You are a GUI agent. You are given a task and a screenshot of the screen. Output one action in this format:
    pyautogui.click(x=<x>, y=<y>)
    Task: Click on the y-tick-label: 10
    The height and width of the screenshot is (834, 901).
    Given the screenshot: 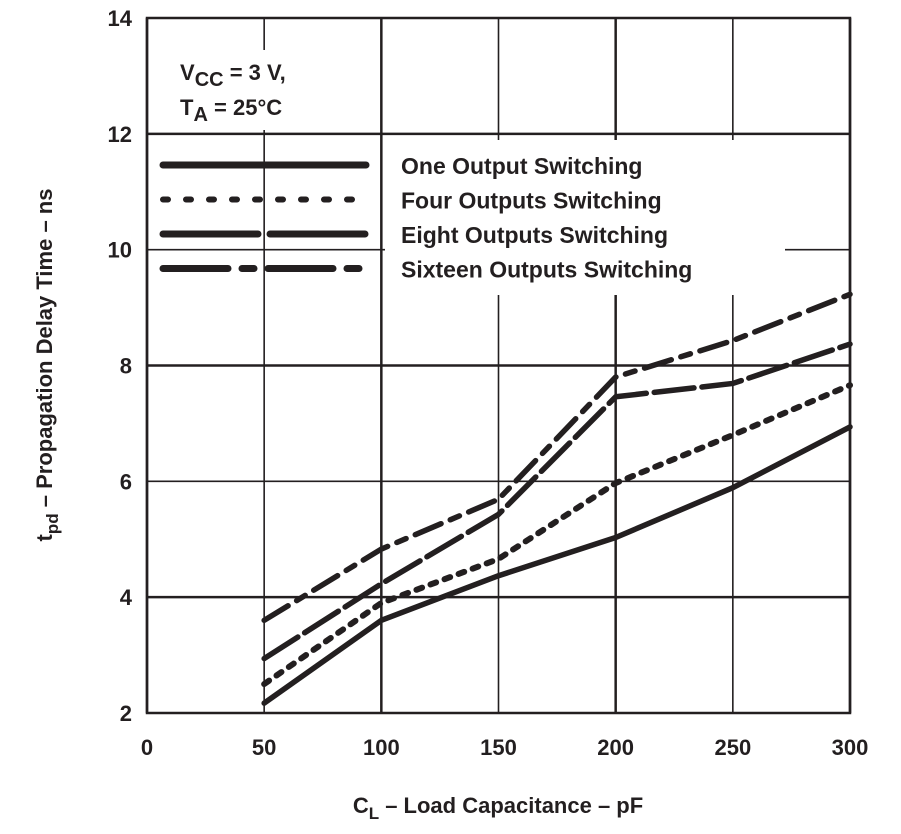 What is the action you would take?
    pyautogui.click(x=120, y=250)
    